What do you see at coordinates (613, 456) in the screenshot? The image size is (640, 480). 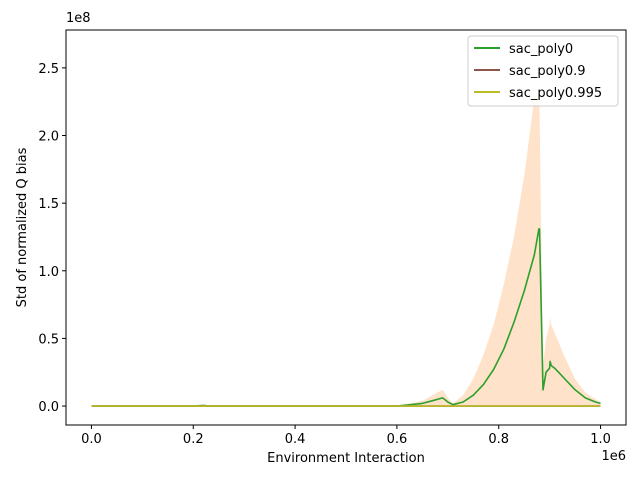 I see `x-axis-offset-label: 1e6` at bounding box center [613, 456].